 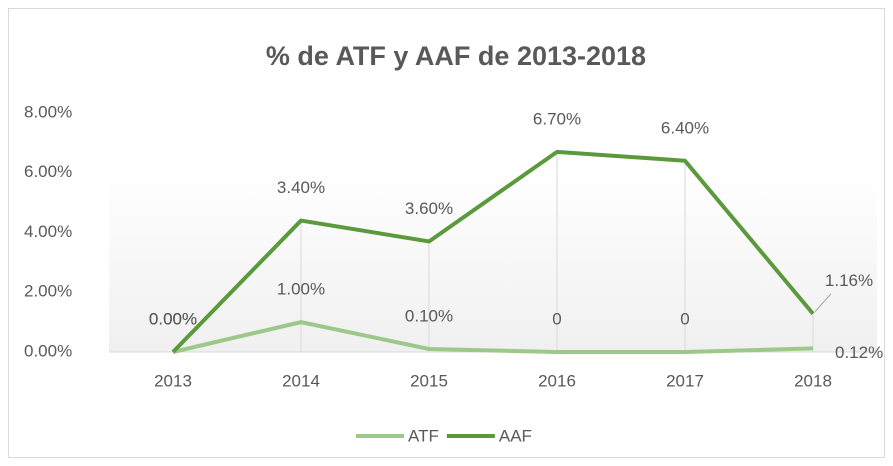 I want to click on legend-label: AAF, so click(x=515, y=435).